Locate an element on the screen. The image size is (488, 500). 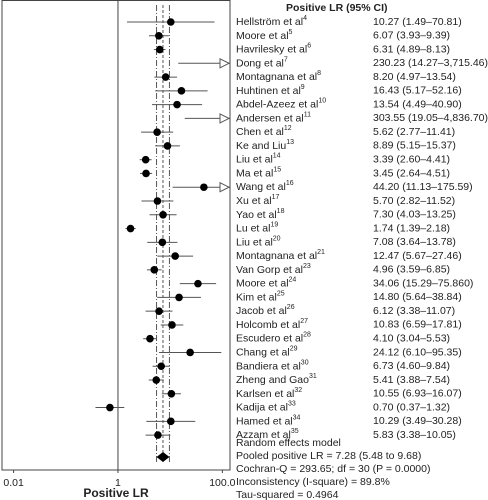
study-ref: 6 is located at coordinates (309, 45).